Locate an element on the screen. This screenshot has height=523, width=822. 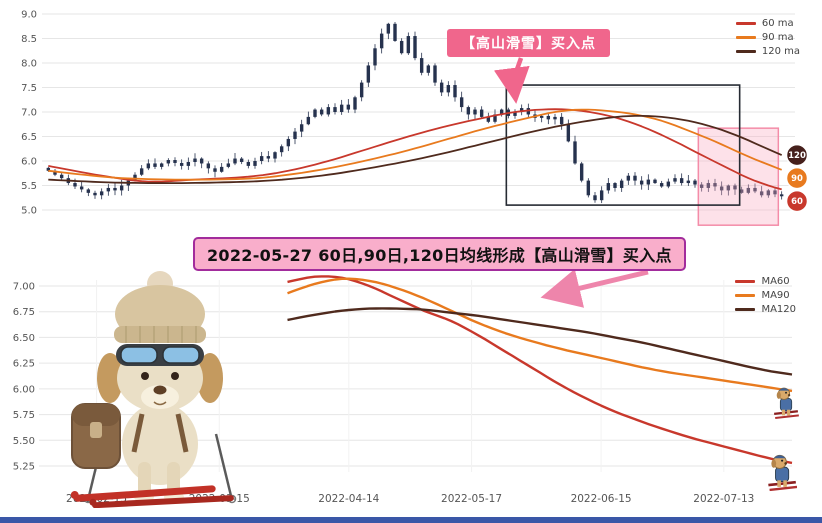
legend-item-60ma: 60 ma is located at coordinates (767, 23).